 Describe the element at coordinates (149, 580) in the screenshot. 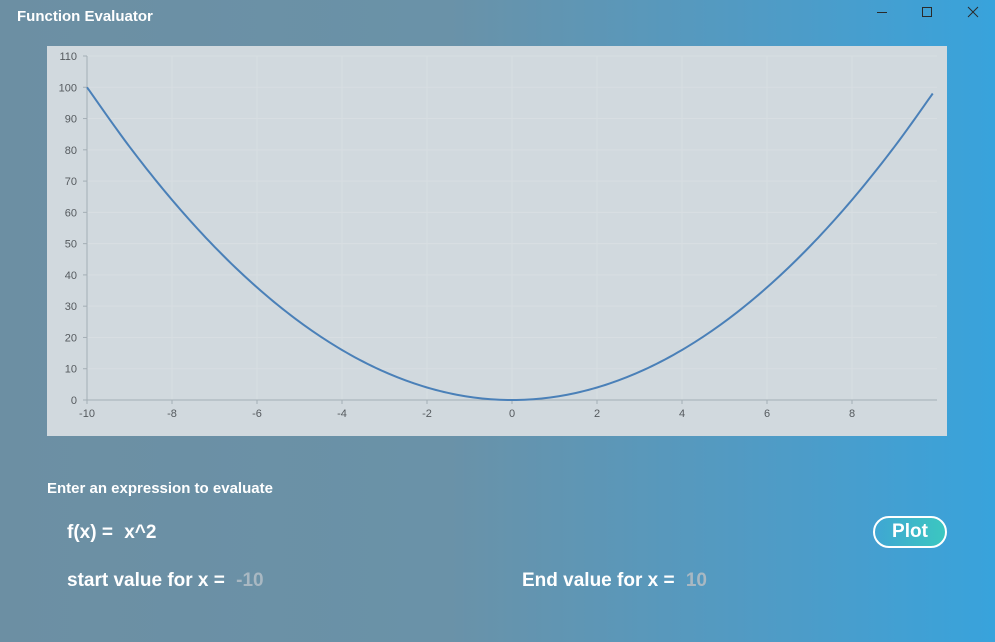

I see `start-value-label: start value for x =` at that location.